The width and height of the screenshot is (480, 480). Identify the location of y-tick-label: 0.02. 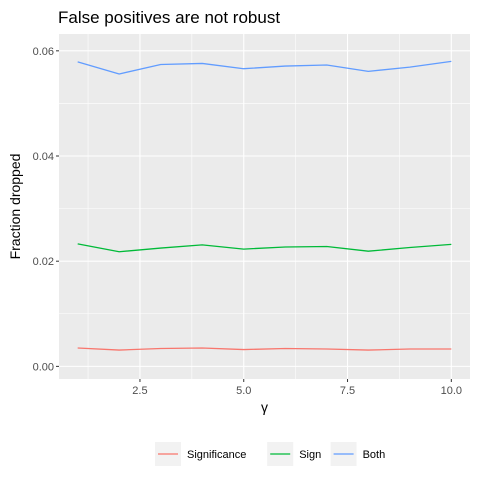
(43, 262).